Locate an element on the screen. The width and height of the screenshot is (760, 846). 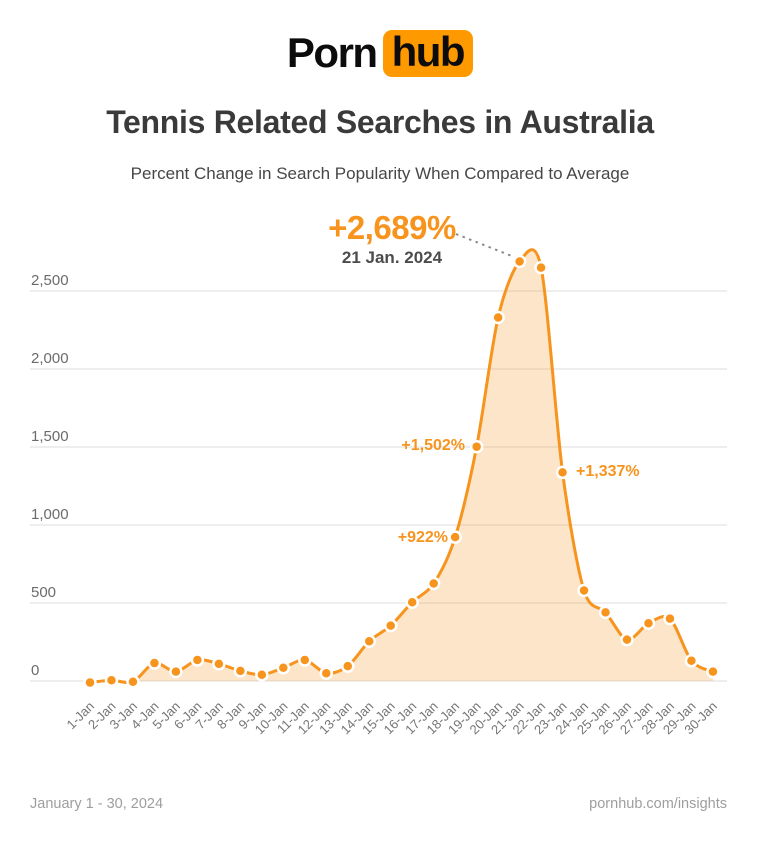
data-point-2-Jan is located at coordinates (111, 680).